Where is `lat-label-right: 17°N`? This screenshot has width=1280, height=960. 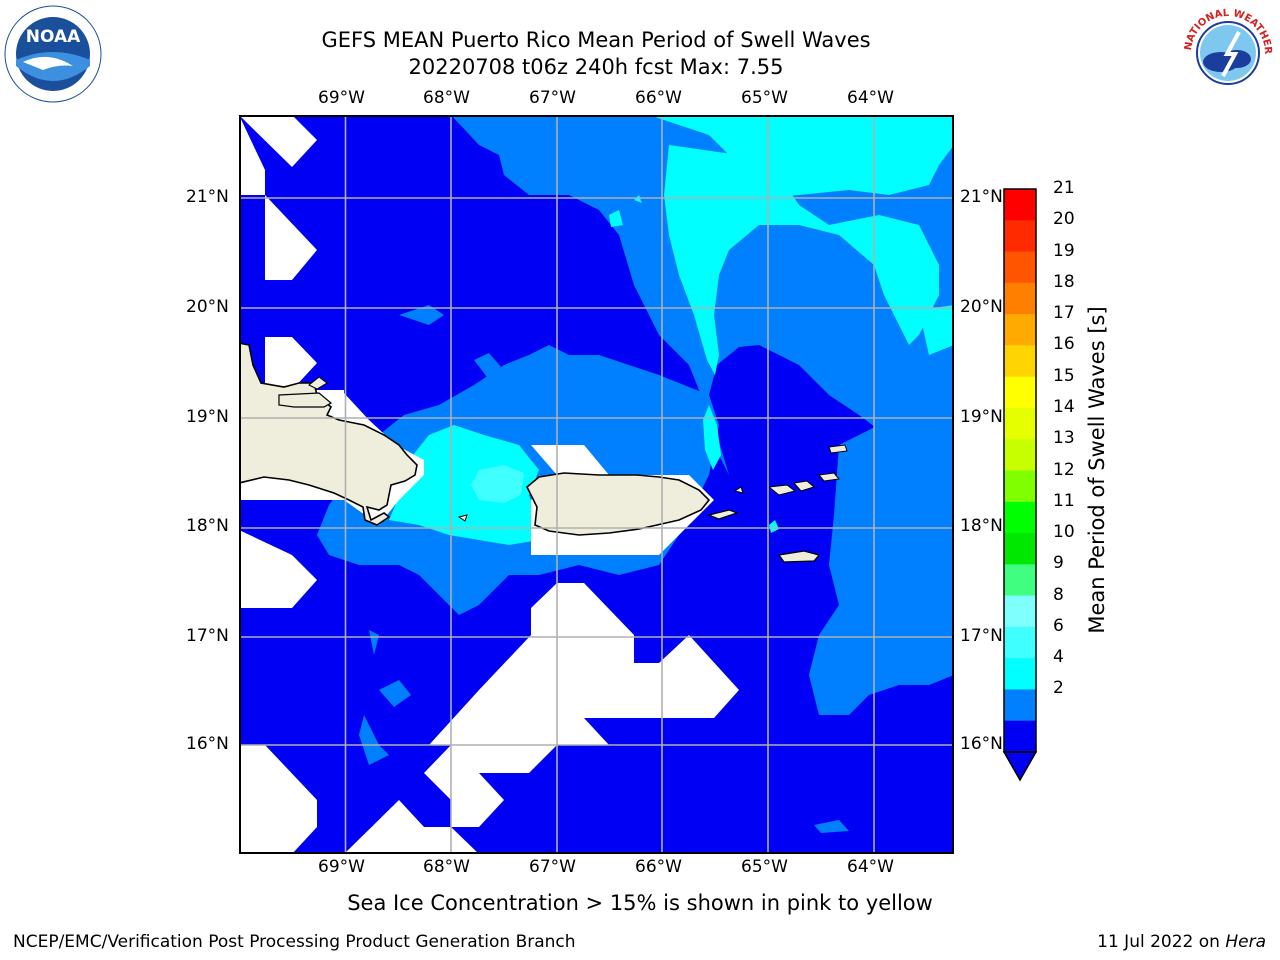
lat-label-right: 17°N is located at coordinates (981, 636).